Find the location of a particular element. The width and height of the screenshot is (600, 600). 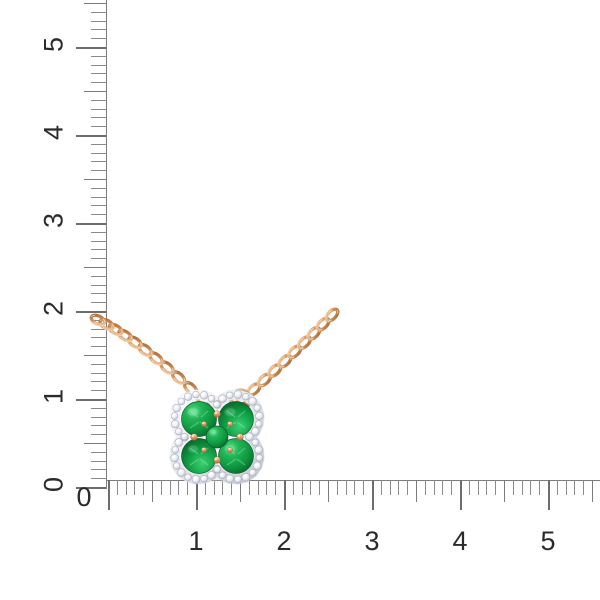

gold-prongs is located at coordinates (217, 437).